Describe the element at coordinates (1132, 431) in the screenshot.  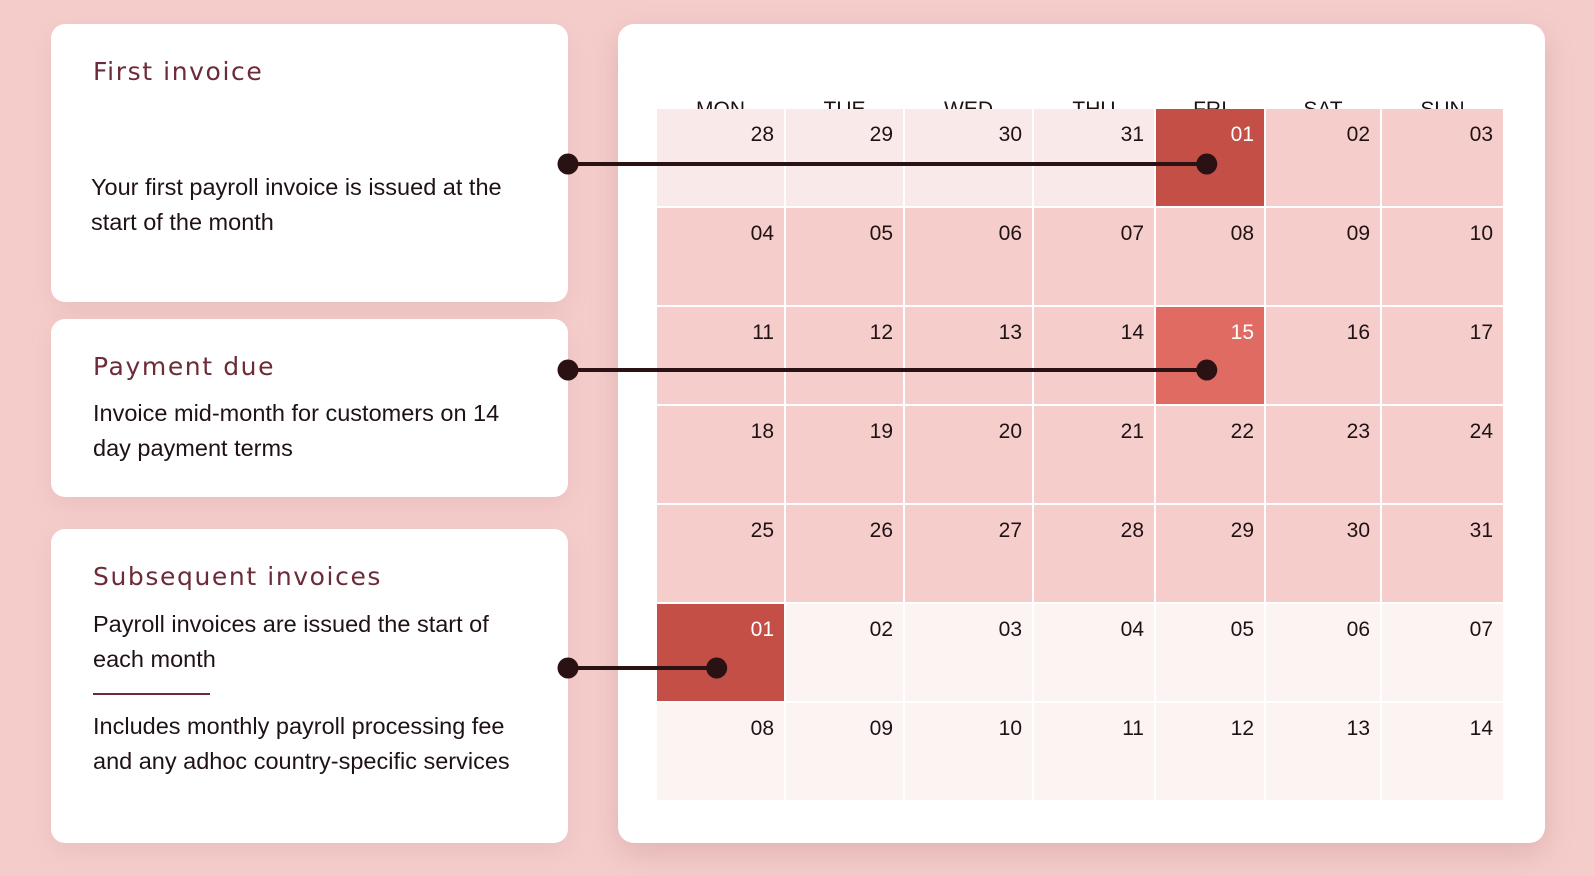
I see `day-number: 21` at that location.